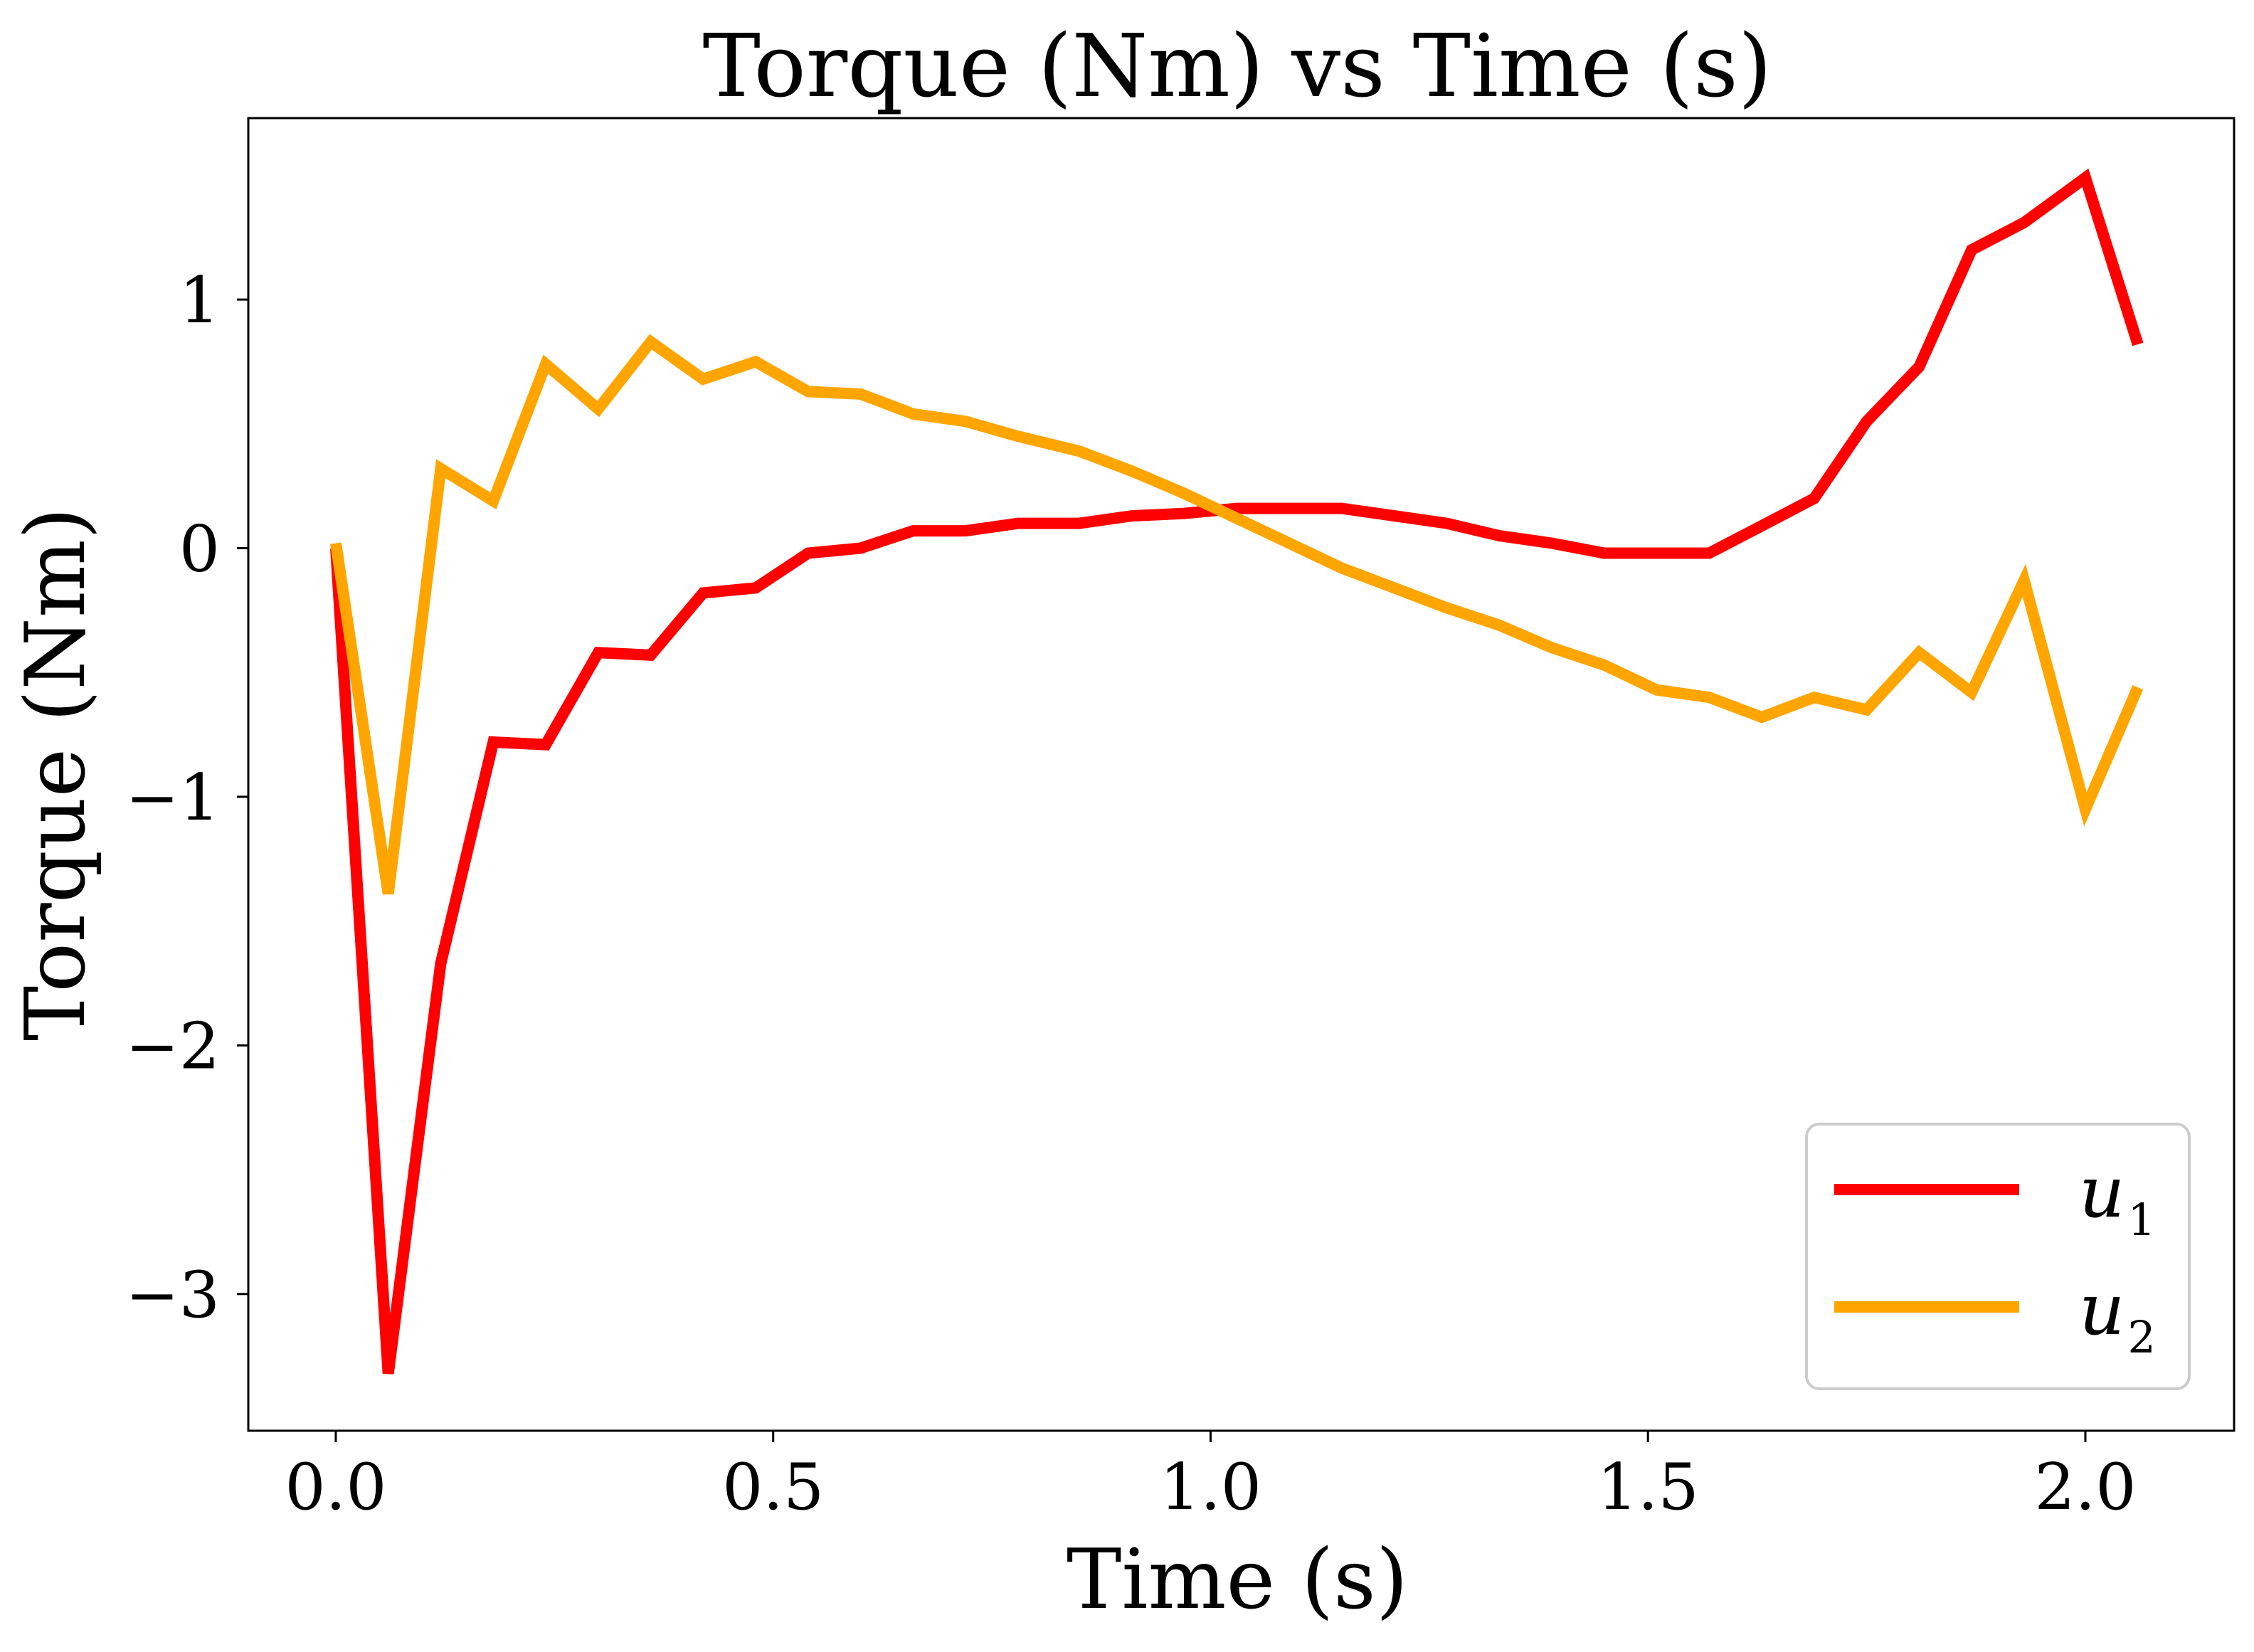 The image size is (2254, 1652). Describe the element at coordinates (1210, 1487) in the screenshot. I see `x-tick-label: 1.0` at that location.